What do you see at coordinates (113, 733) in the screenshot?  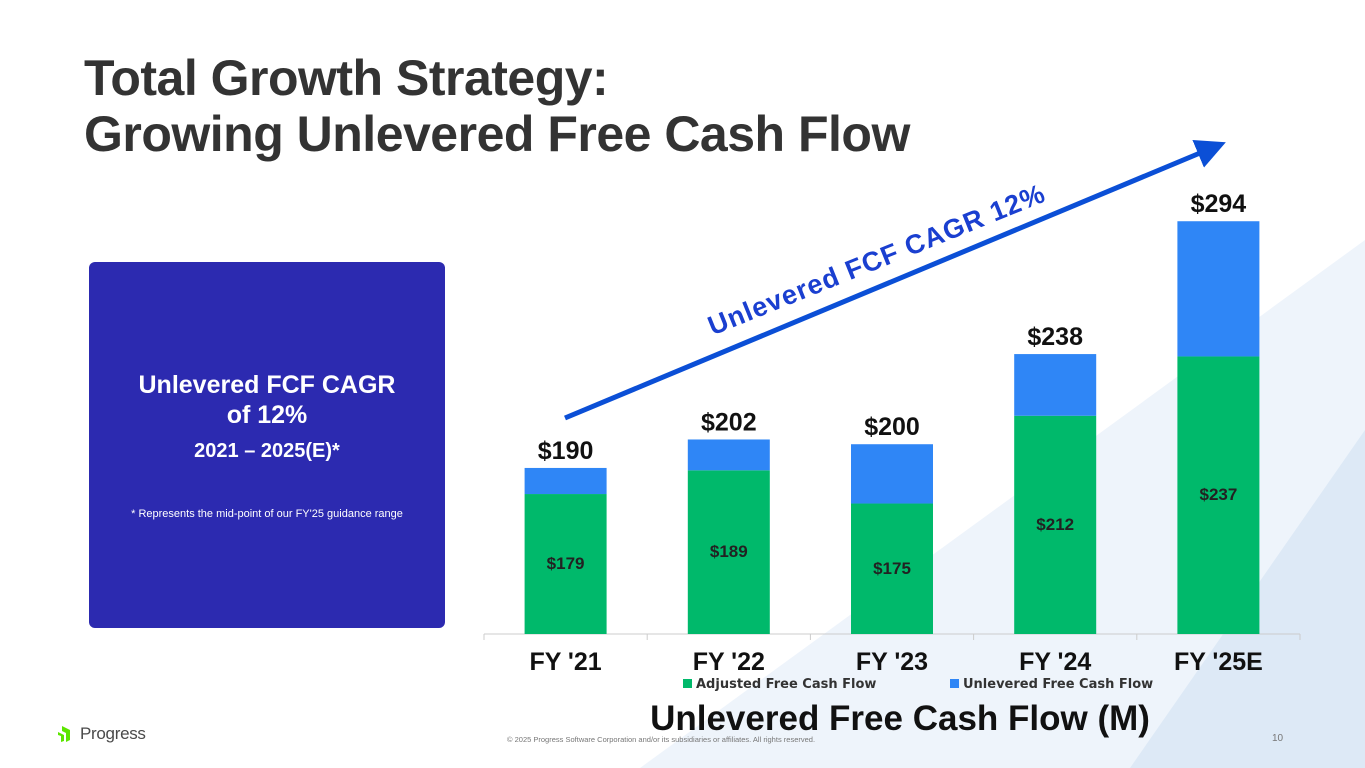 I see `logo-text: Progress` at bounding box center [113, 733].